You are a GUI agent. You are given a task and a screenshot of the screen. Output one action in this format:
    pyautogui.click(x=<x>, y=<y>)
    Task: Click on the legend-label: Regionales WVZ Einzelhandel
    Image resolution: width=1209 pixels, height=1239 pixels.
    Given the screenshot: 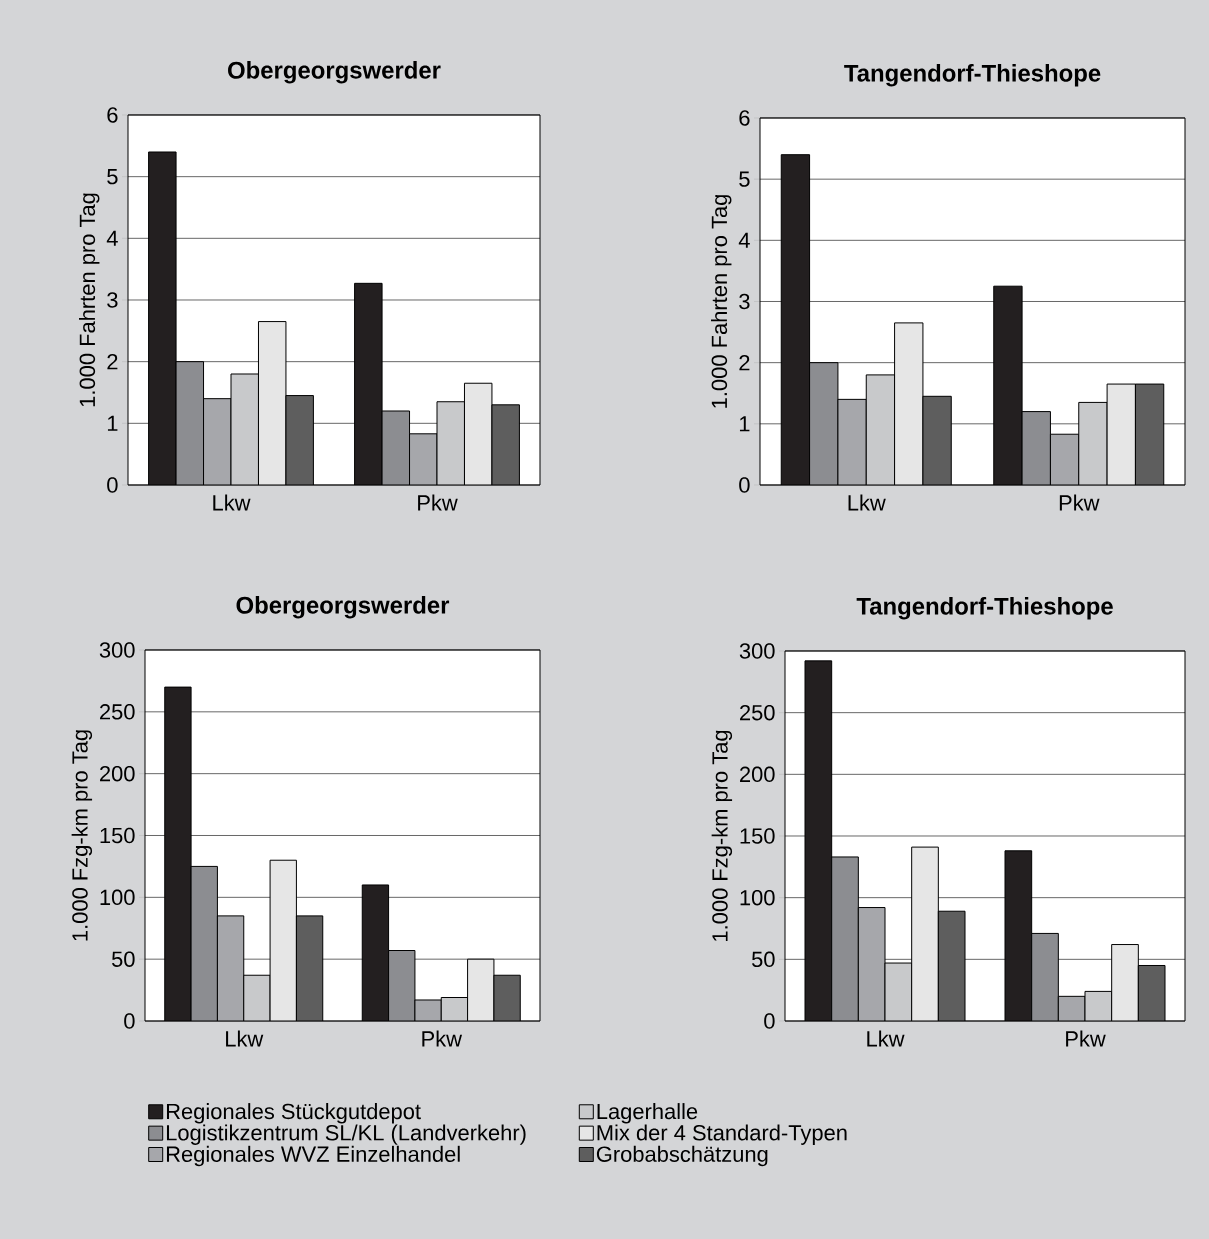 What is the action you would take?
    pyautogui.click(x=313, y=1156)
    